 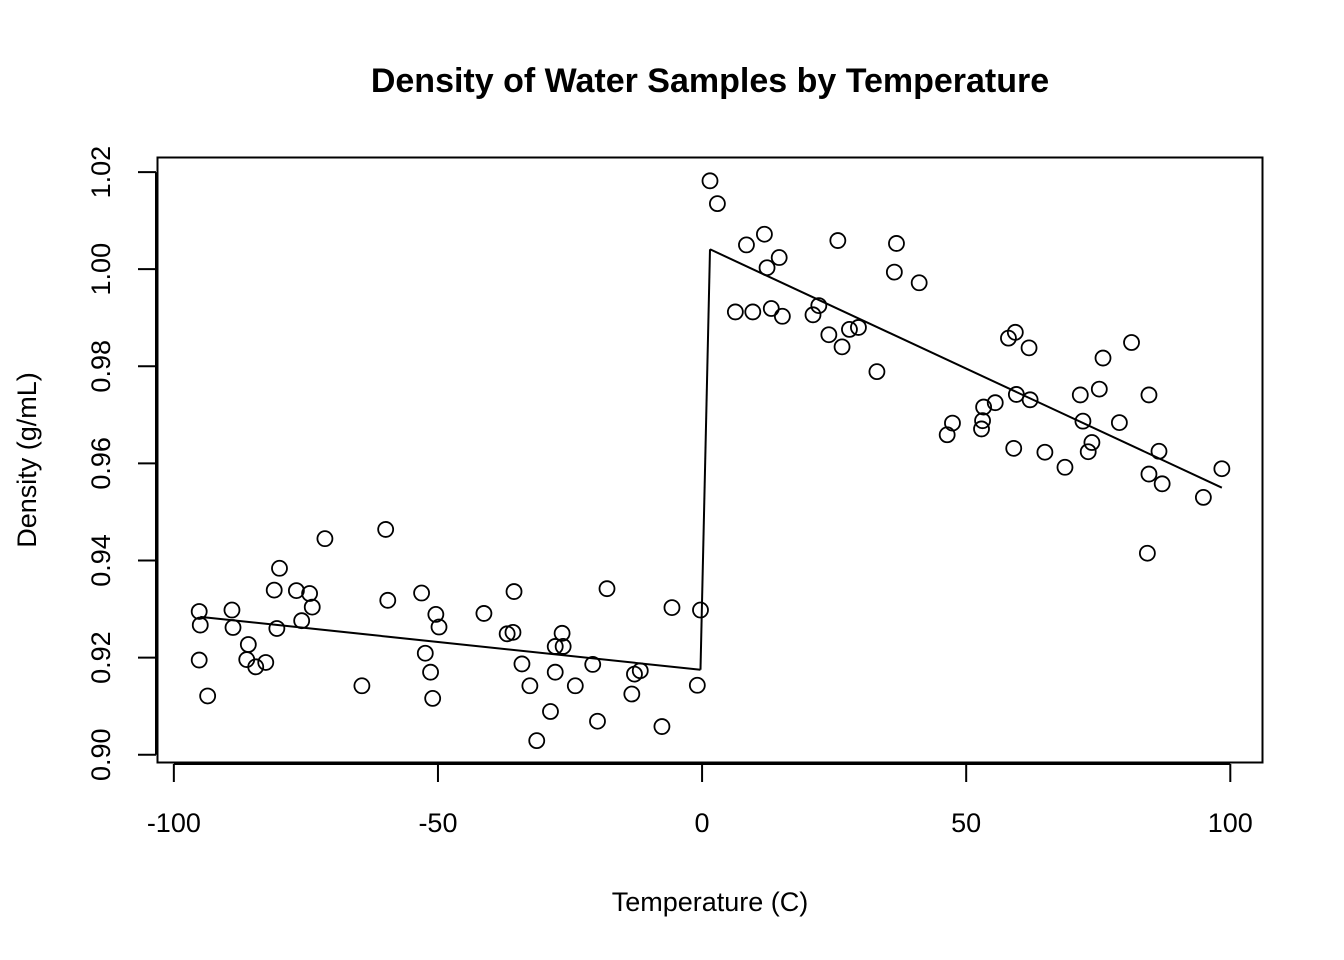 What do you see at coordinates (101, 657) in the screenshot?
I see `y-tick-label: 0.92` at bounding box center [101, 657].